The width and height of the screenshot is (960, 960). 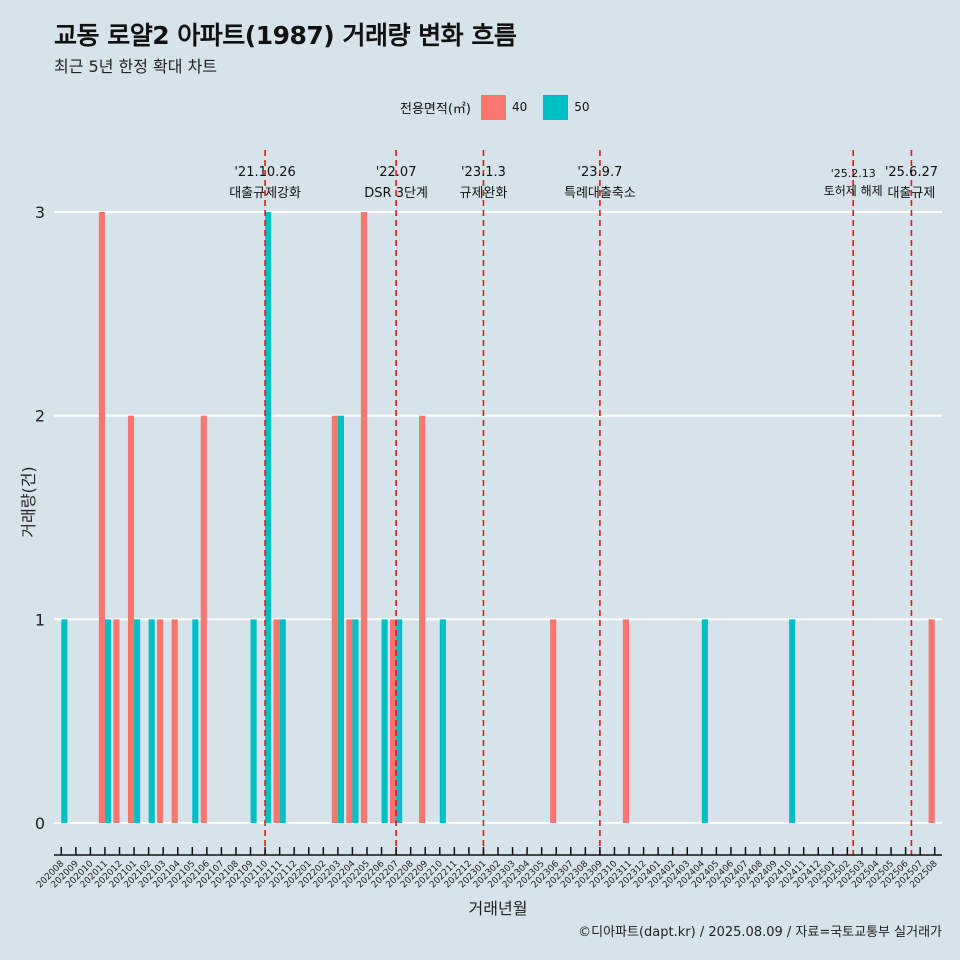 I want to click on annotation-date: '25.2.13, so click(x=853, y=173).